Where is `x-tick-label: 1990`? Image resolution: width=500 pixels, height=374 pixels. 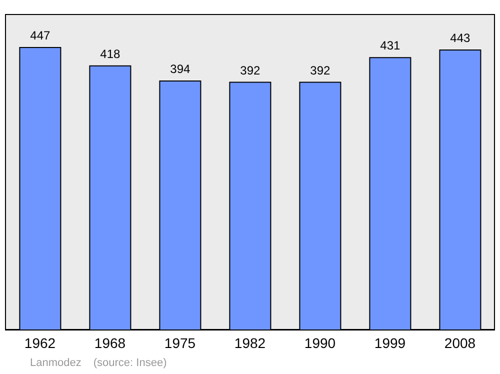 x-tick-label: 1990 is located at coordinates (320, 342).